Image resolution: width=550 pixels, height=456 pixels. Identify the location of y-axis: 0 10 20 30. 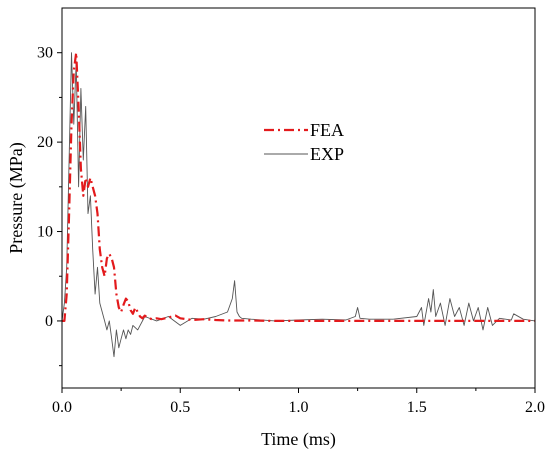
(49, 206).